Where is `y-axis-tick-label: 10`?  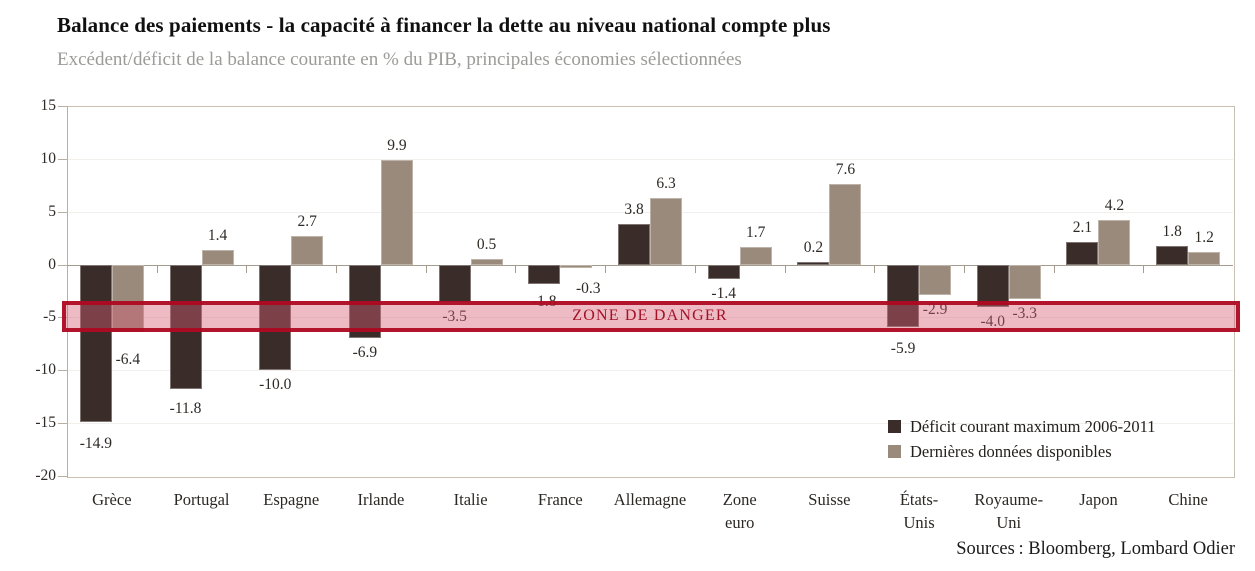 y-axis-tick-label: 10 is located at coordinates (48, 158).